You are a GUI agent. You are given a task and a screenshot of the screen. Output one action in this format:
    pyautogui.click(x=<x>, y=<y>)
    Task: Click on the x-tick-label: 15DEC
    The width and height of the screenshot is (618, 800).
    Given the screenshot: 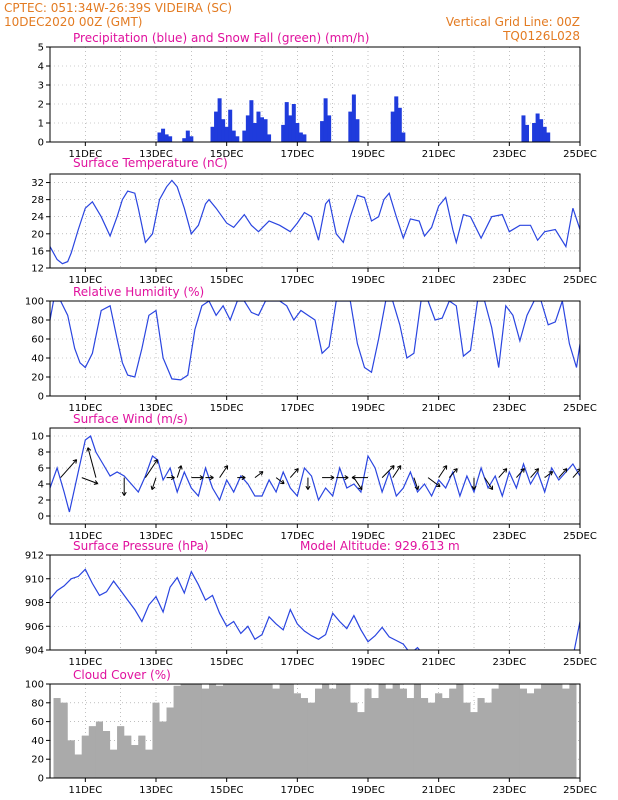 What is the action you would take?
    pyautogui.click(x=227, y=790)
    